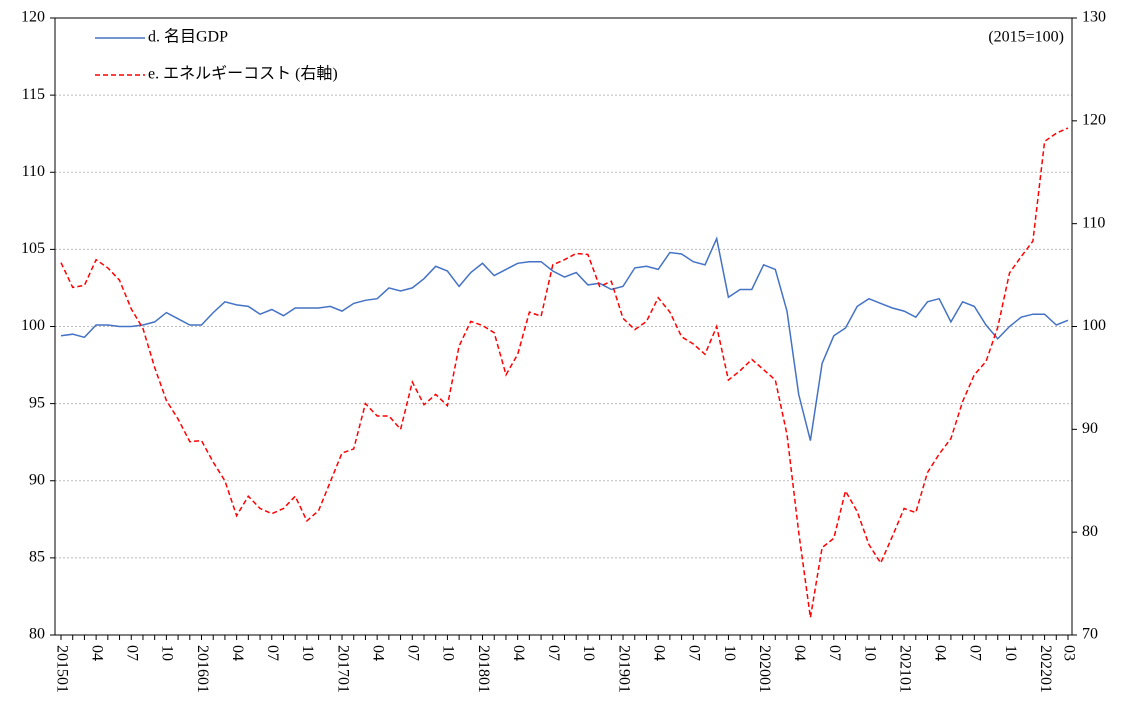  Describe the element at coordinates (33, 248) in the screenshot. I see `y-tick-label: 105` at that location.